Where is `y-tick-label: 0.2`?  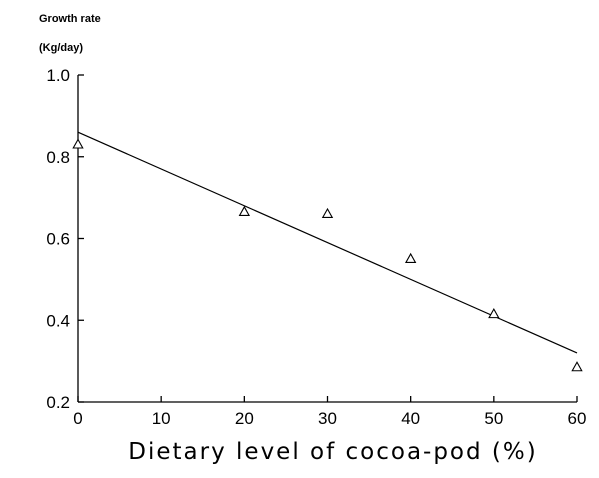 y-tick-label: 0.2 is located at coordinates (58, 402).